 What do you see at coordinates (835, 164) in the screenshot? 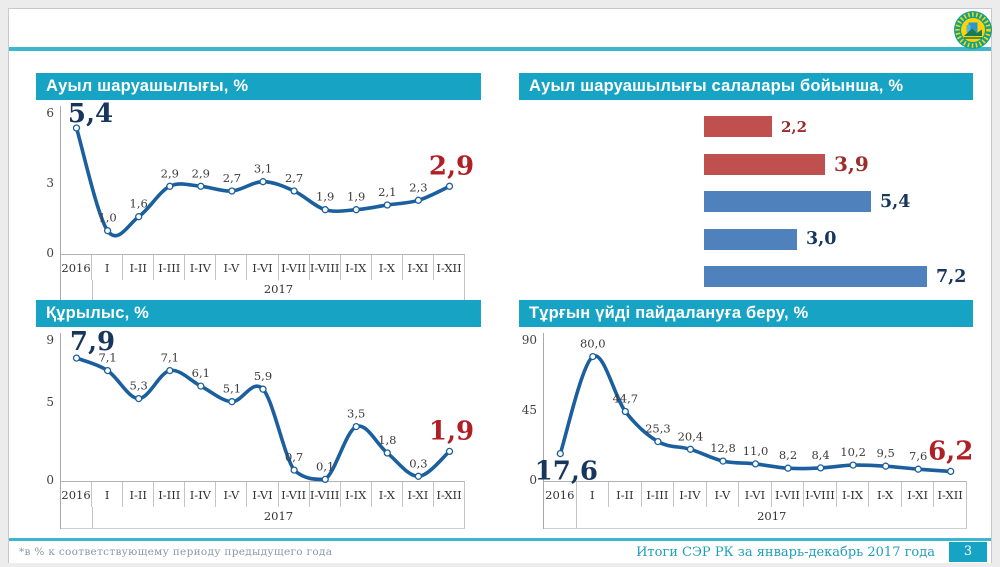
I see `bar-row: 3,9` at bounding box center [835, 164].